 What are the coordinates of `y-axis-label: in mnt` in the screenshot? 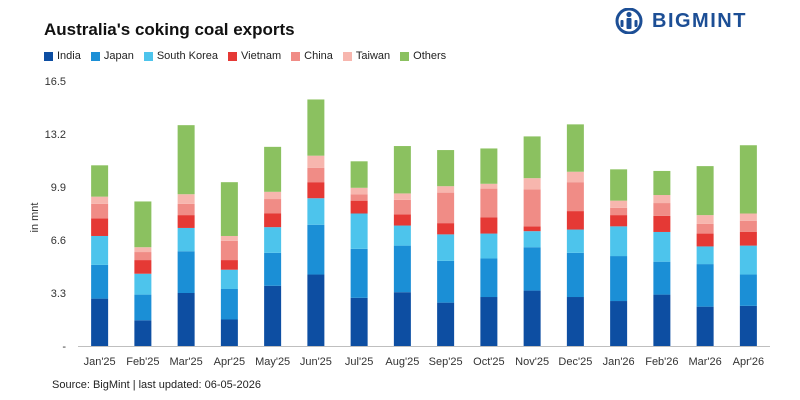 It's located at (35, 218).